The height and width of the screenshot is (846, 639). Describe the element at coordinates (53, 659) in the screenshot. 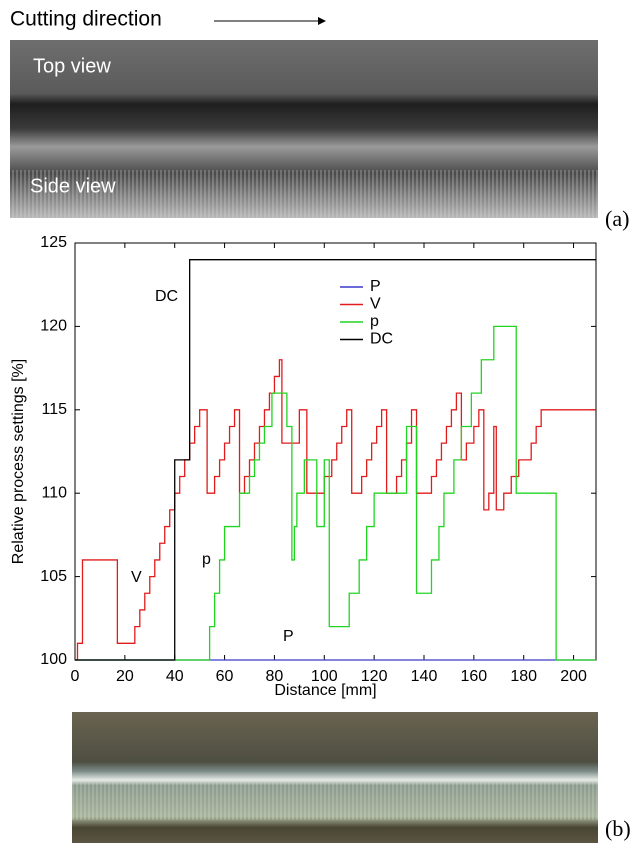

I see `y-tick-label: 100` at that location.